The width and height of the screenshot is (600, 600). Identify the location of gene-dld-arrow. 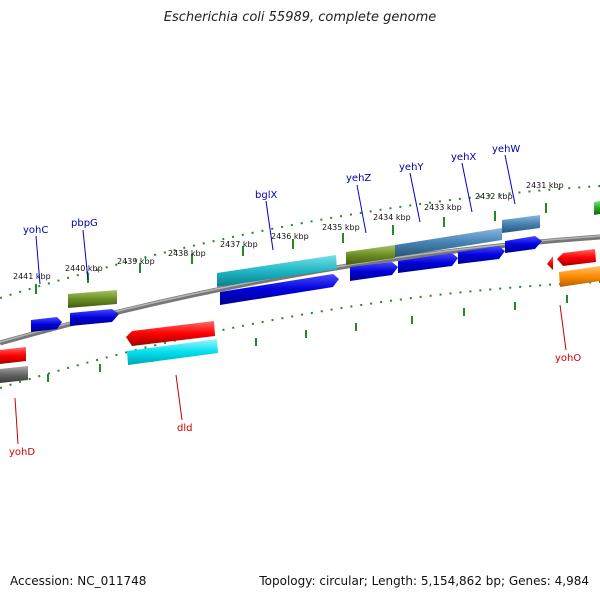
(170, 333).